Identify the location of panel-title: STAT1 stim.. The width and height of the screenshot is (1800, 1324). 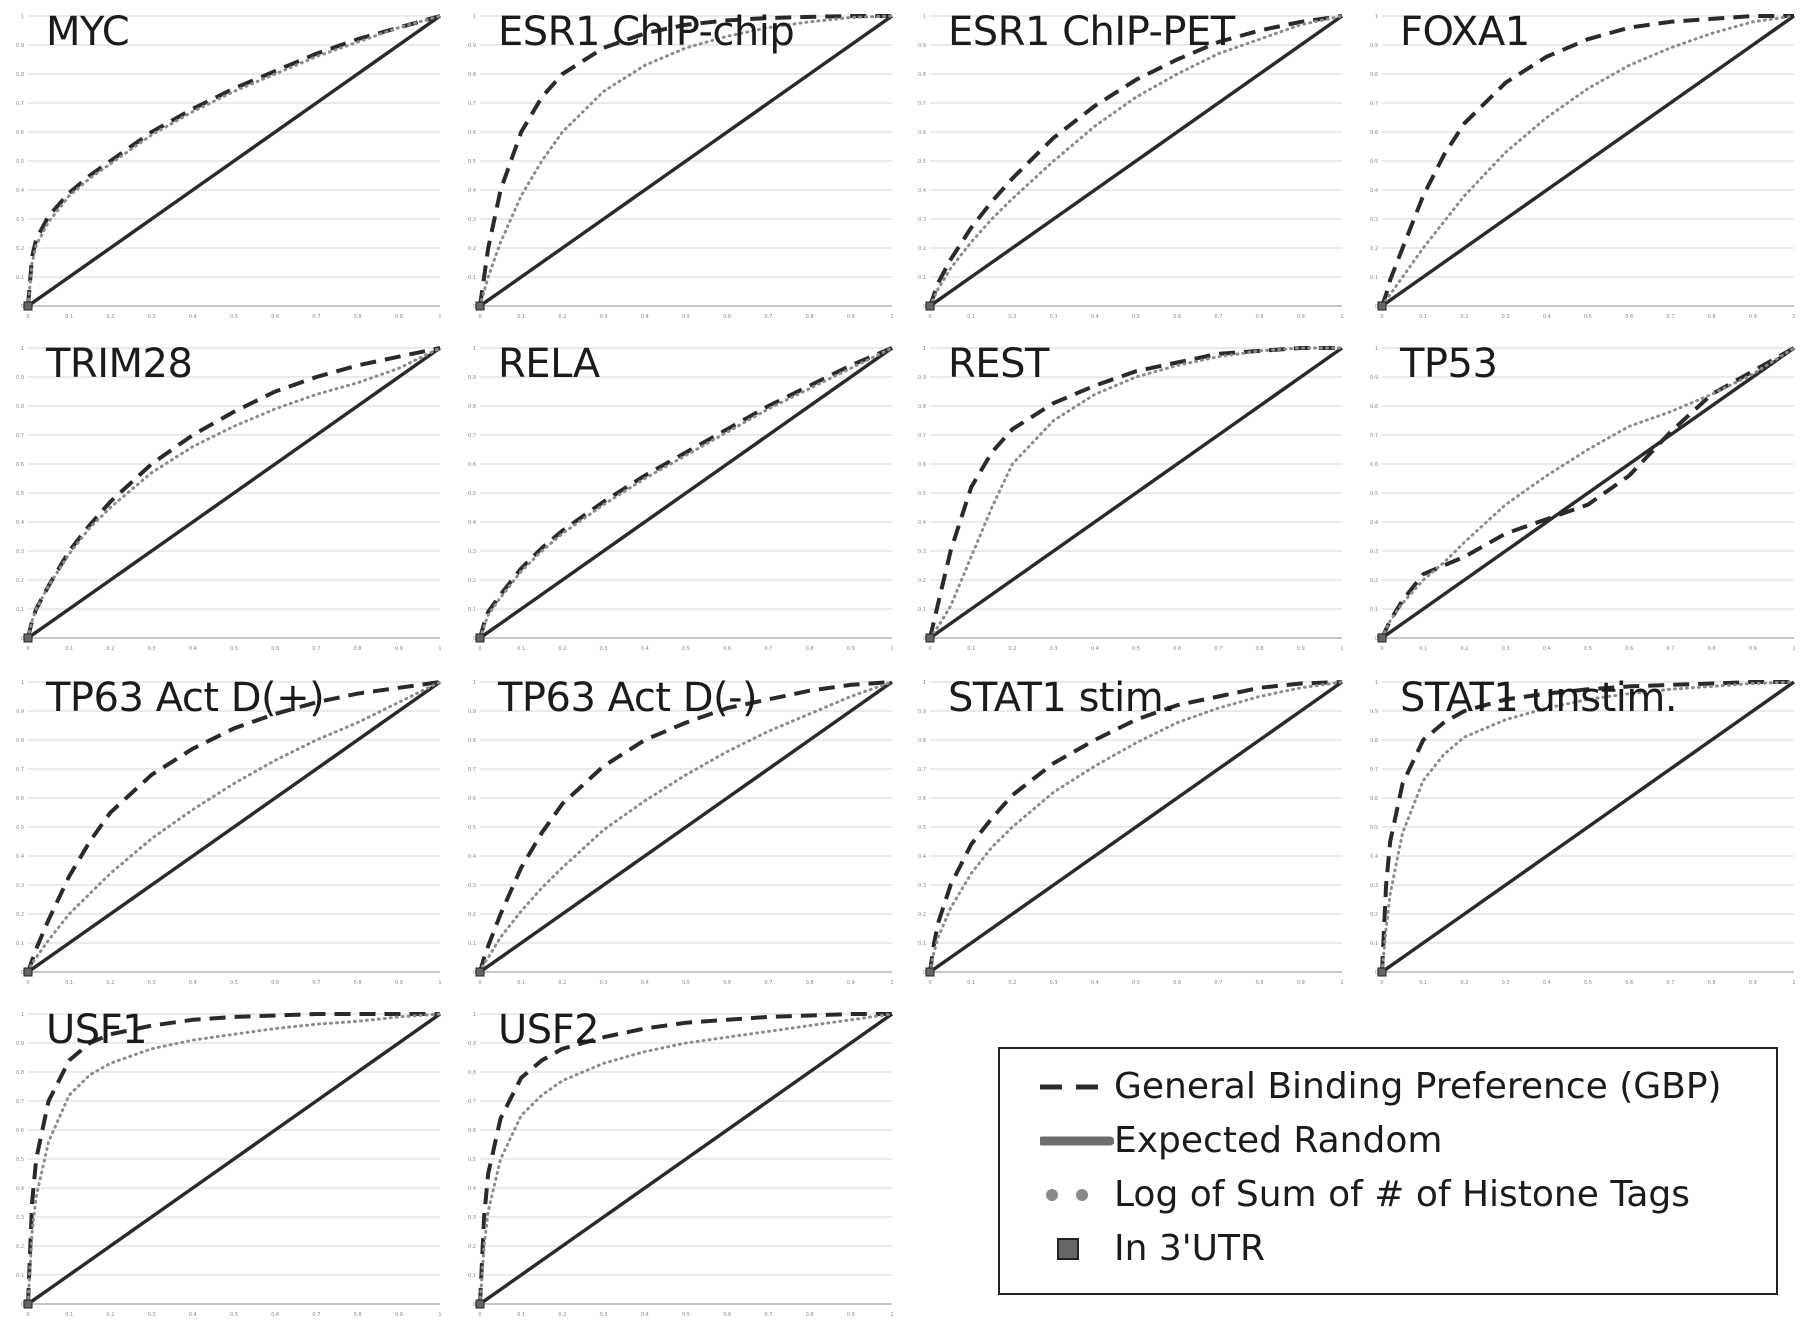
(1062, 698).